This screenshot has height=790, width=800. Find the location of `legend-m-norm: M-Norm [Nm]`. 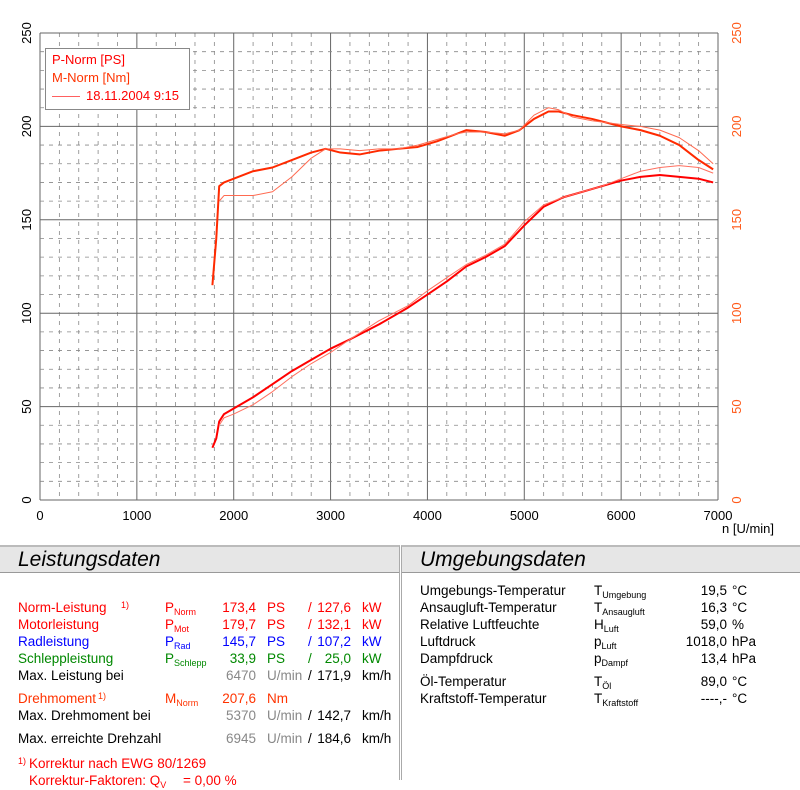

legend-m-norm: M-Norm [Nm] is located at coordinates (91, 77).